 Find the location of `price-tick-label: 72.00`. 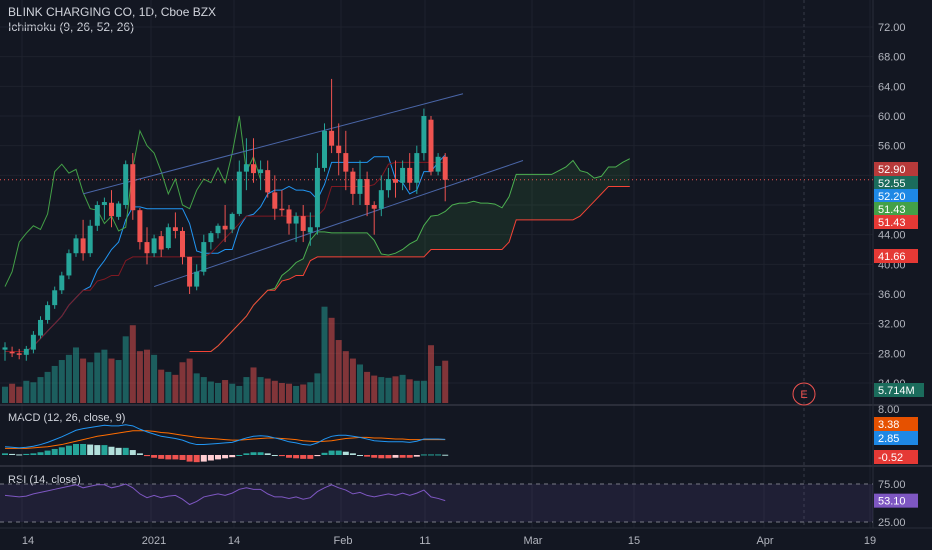

price-tick-label: 72.00 is located at coordinates (892, 28).